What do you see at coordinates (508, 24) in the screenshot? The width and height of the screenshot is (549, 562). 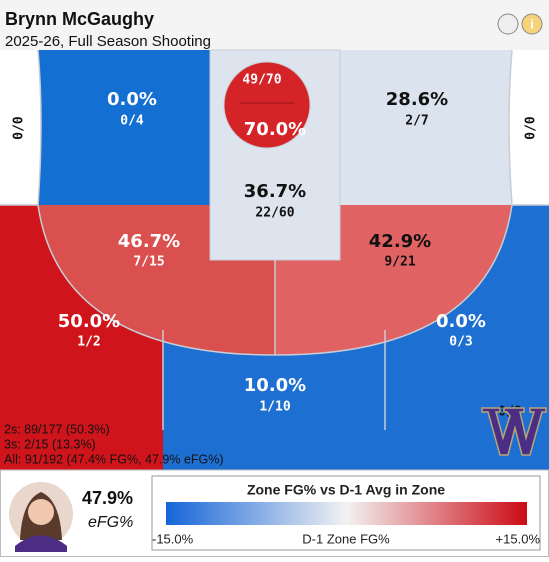 I see `toggle-button` at bounding box center [508, 24].